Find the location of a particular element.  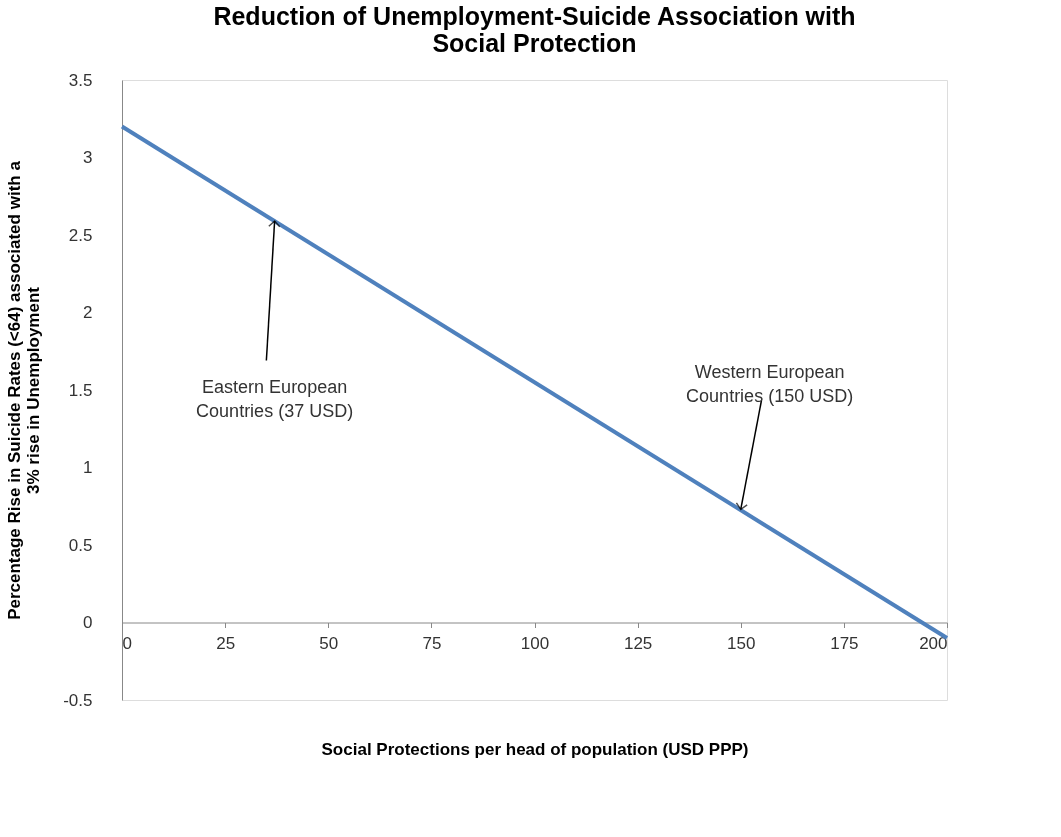

y-tick-label: 1 is located at coordinates (88, 467).